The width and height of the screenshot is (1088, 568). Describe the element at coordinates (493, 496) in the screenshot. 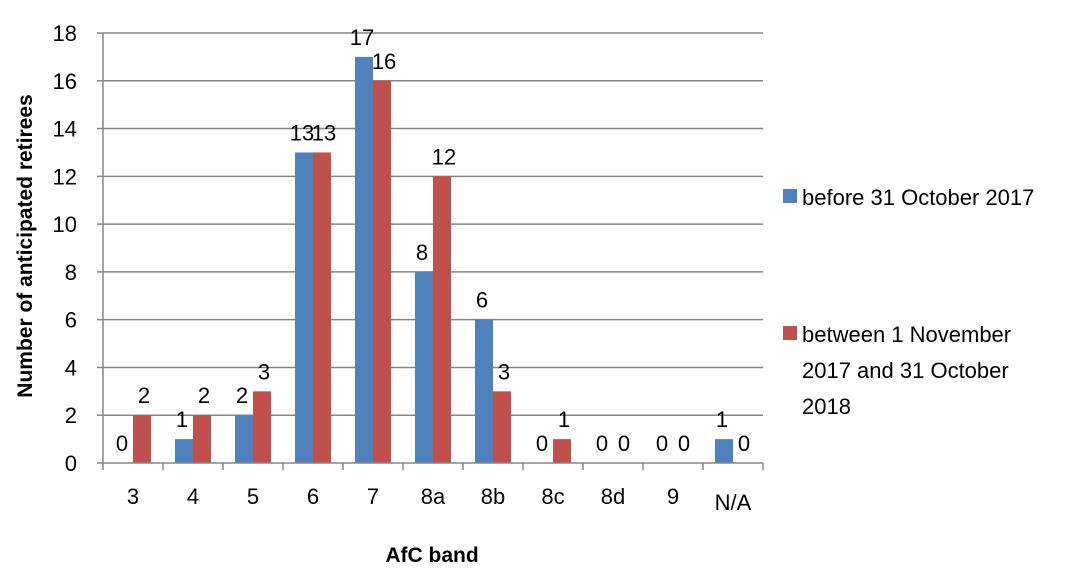

I see `x-tick-label: 8b` at that location.